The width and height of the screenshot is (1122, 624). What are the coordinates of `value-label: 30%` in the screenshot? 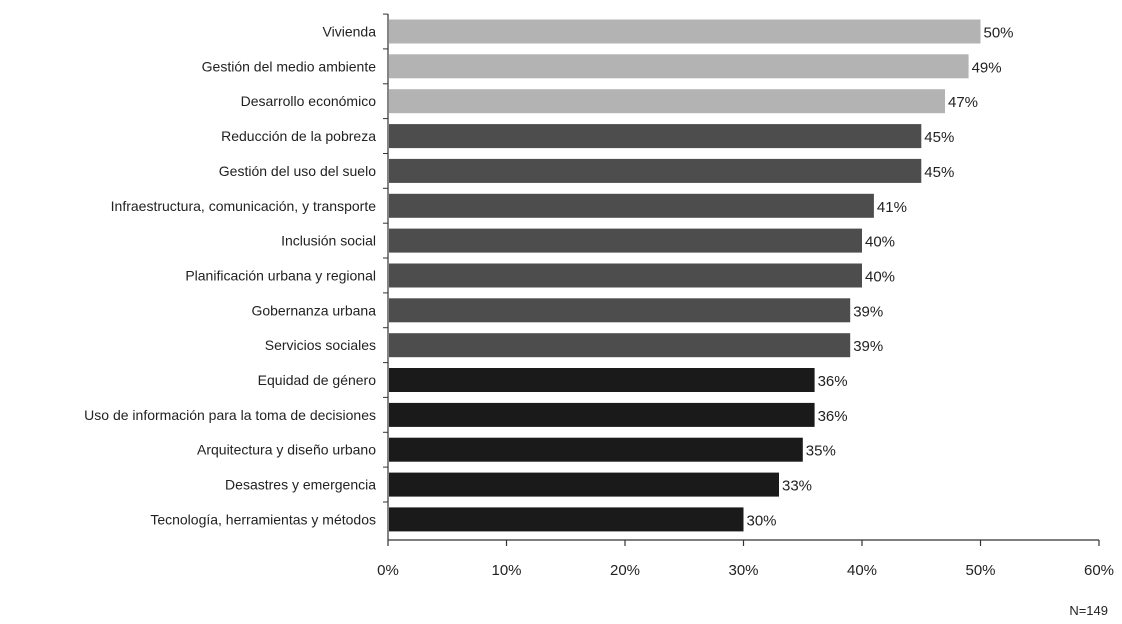 It's located at (762, 520).